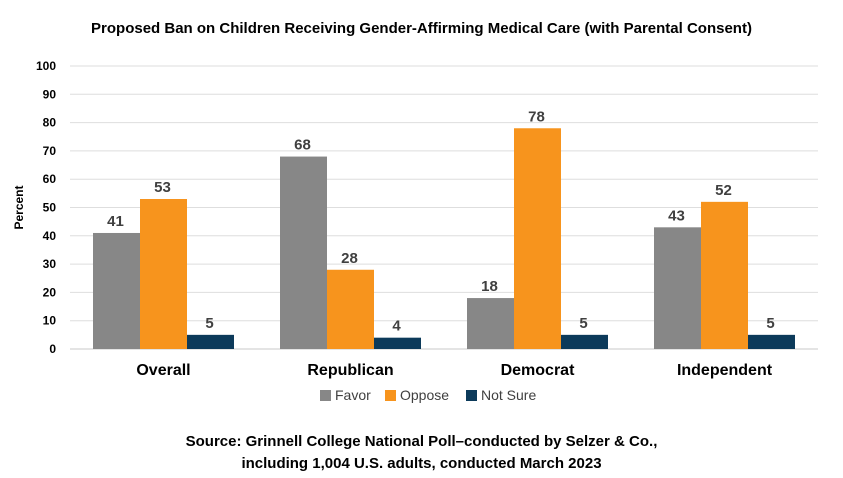 The width and height of the screenshot is (843, 478). I want to click on data-label: 78, so click(536, 116).